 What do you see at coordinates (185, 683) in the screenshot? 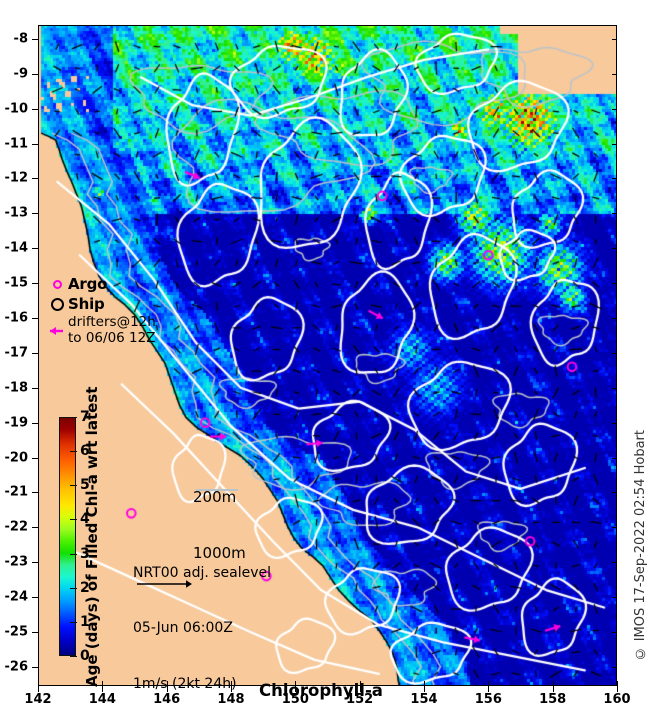
I see `sealevel-line-3: 1m/s (2kt 24h)` at bounding box center [185, 683].